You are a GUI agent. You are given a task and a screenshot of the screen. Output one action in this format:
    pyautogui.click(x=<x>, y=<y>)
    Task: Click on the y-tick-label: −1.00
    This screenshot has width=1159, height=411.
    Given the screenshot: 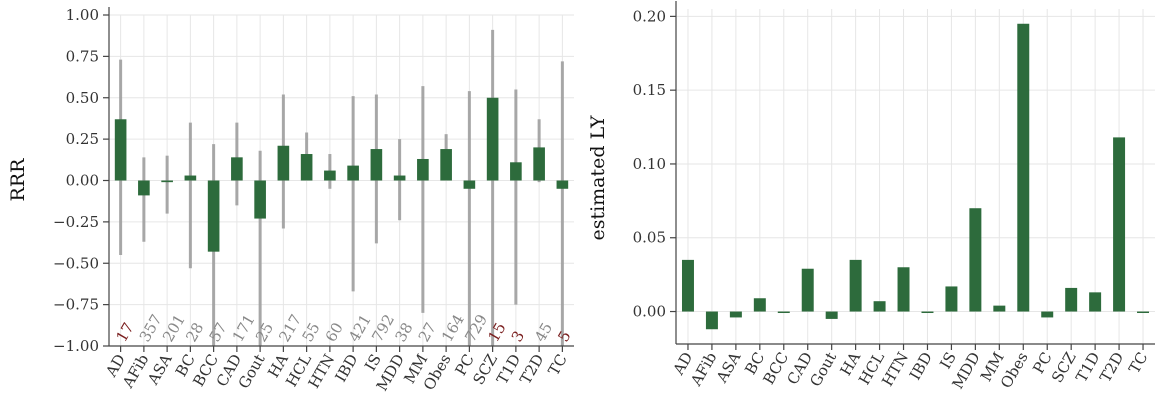 What is the action you would take?
    pyautogui.click(x=76, y=346)
    